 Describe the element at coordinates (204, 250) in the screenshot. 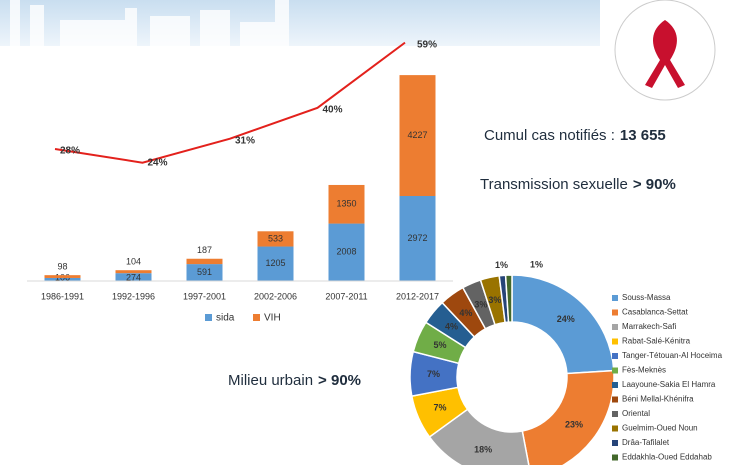

I see `bar-label: 187` at that location.